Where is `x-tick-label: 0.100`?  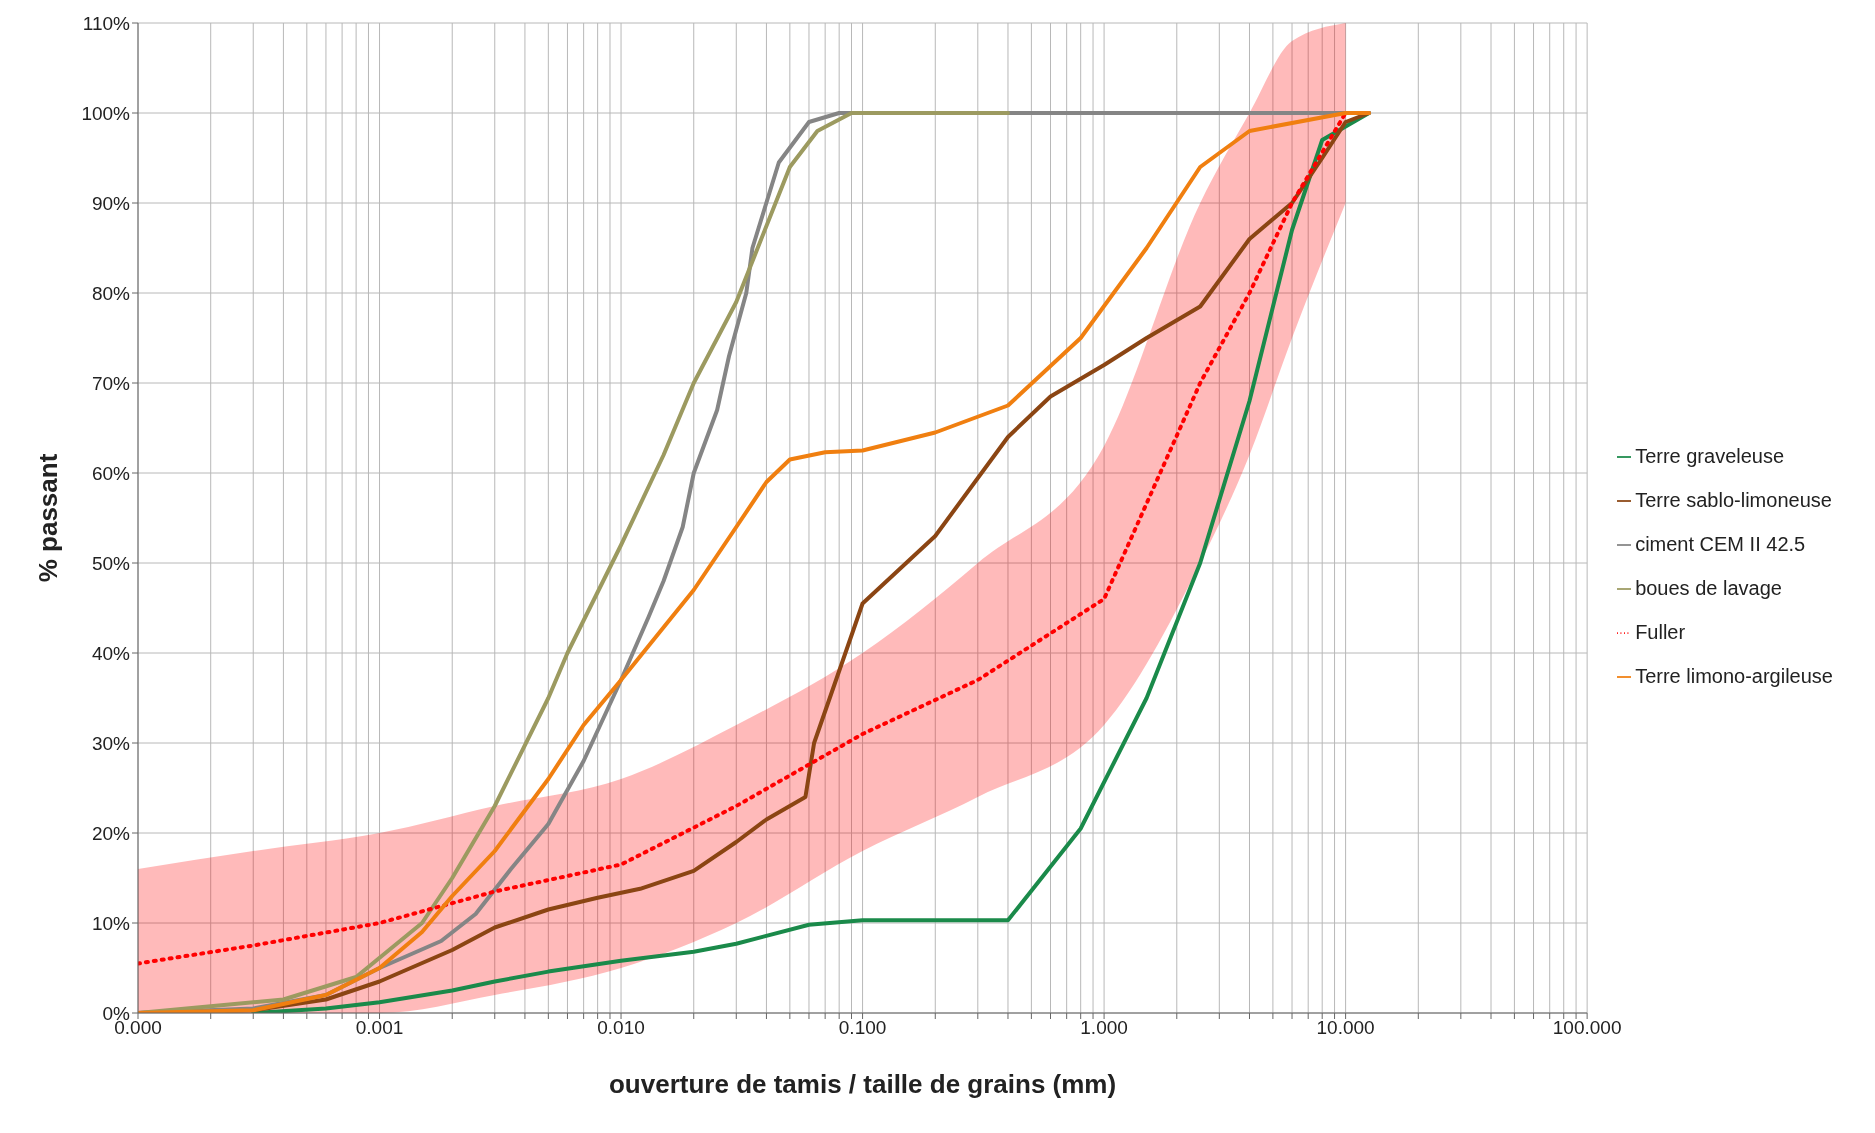
x-tick-label: 0.100 is located at coordinates (862, 1028).